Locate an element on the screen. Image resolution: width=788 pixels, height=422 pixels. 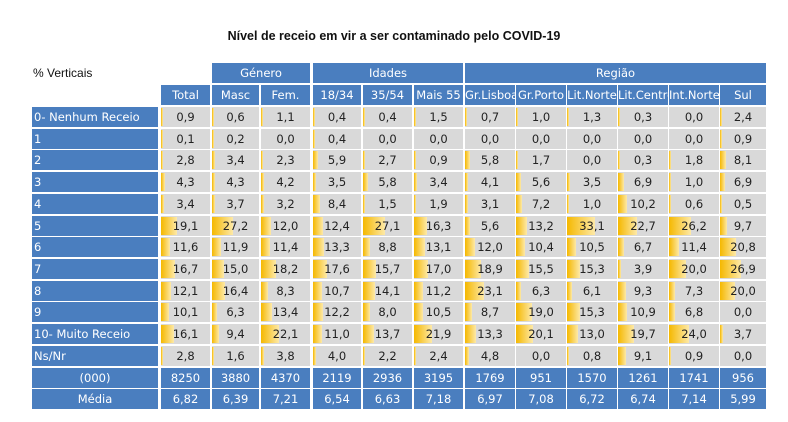
data-cell: 4,3 is located at coordinates (235, 182).